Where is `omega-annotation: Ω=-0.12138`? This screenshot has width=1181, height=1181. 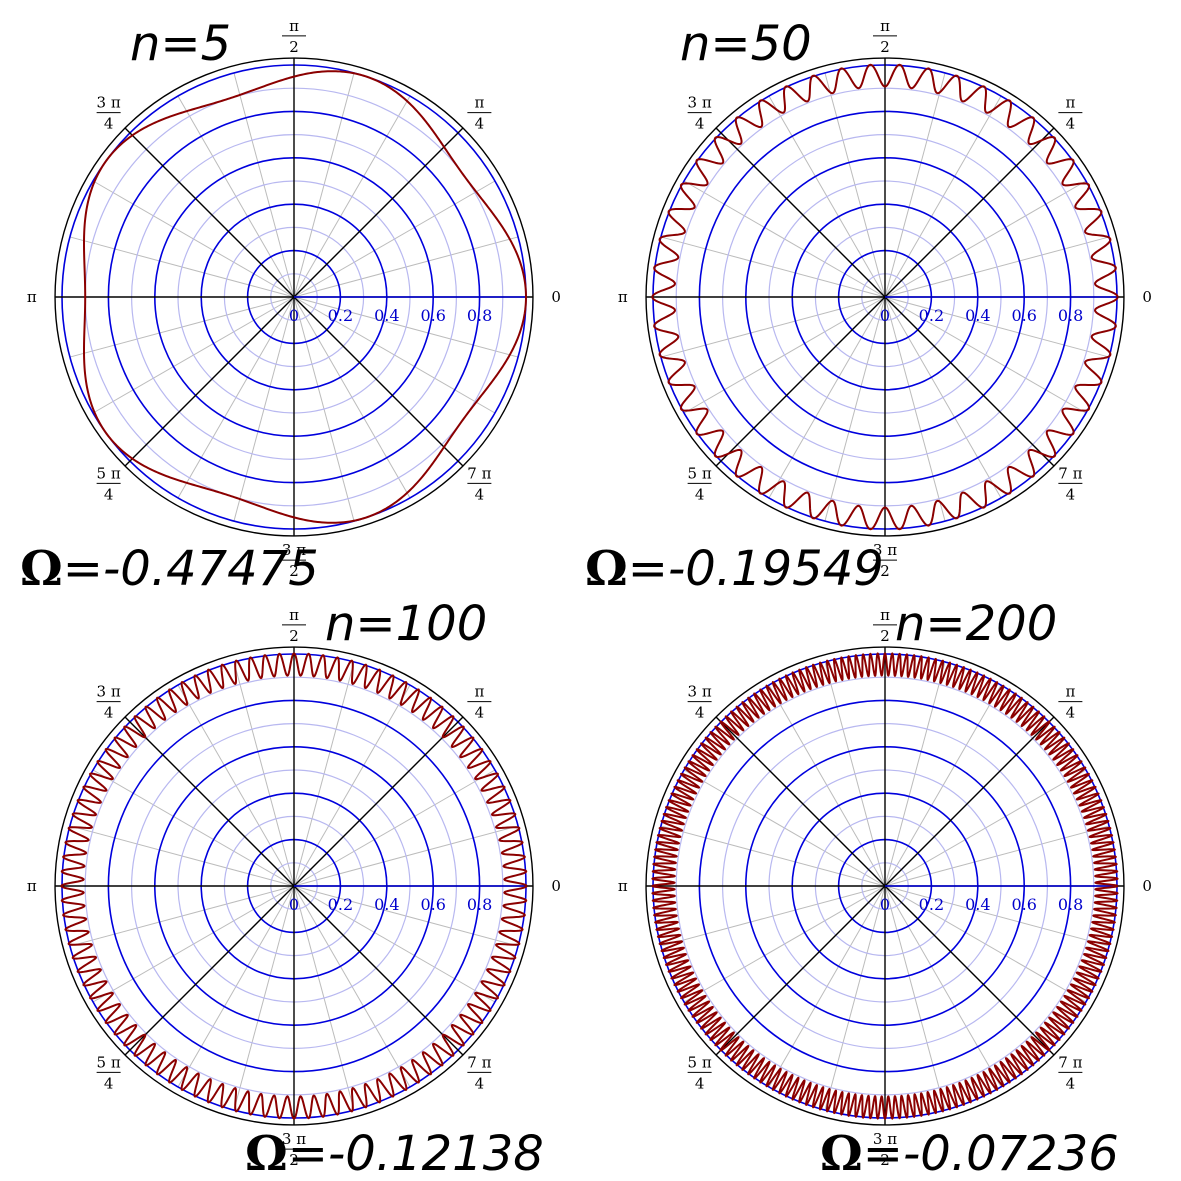
omega-annotation: Ω=-0.12138 is located at coordinates (394, 1153).